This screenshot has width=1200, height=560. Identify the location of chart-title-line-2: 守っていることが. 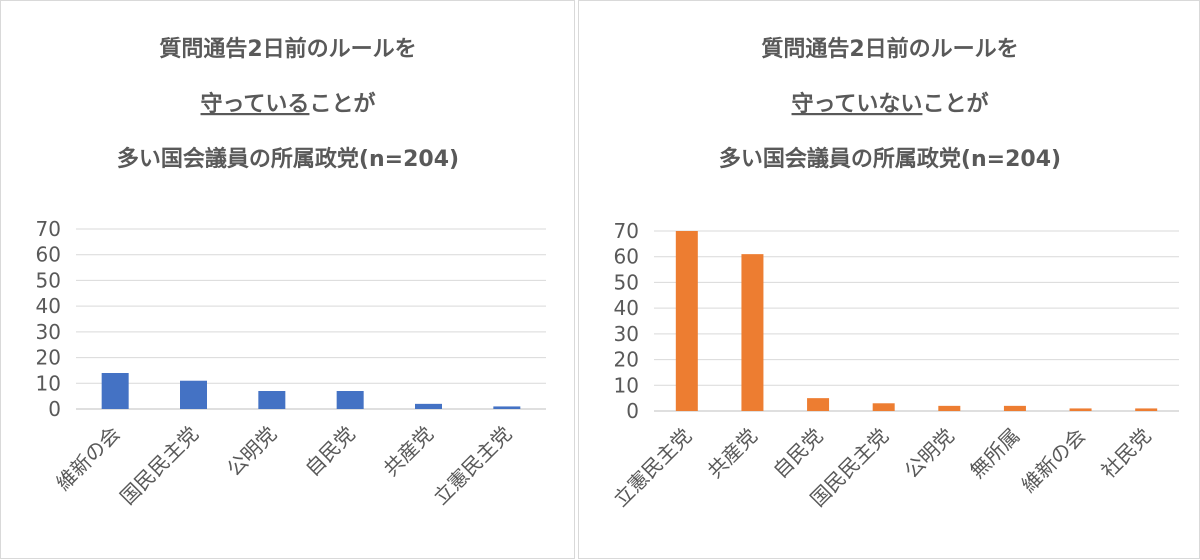
(288, 104).